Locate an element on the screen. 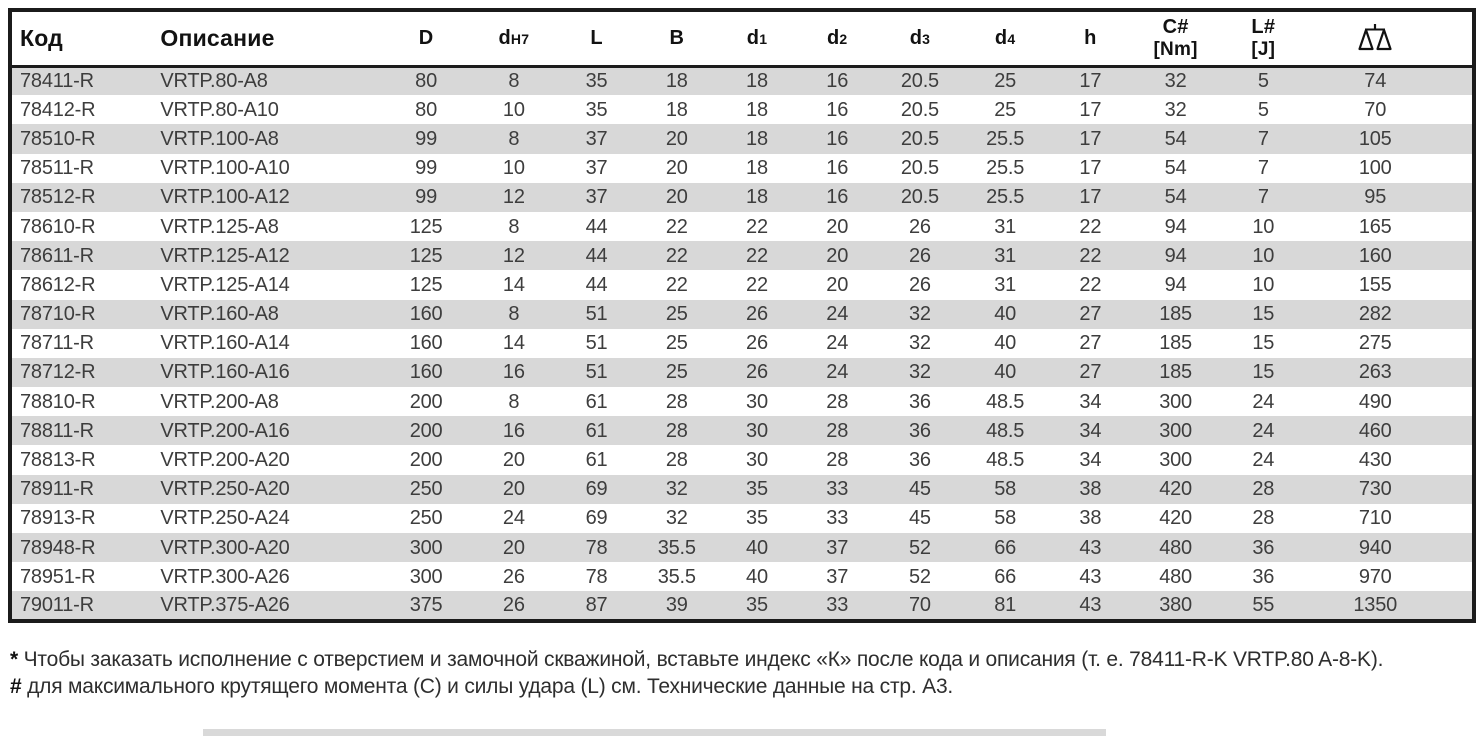  cell-code: 78948-R is located at coordinates (84, 548).